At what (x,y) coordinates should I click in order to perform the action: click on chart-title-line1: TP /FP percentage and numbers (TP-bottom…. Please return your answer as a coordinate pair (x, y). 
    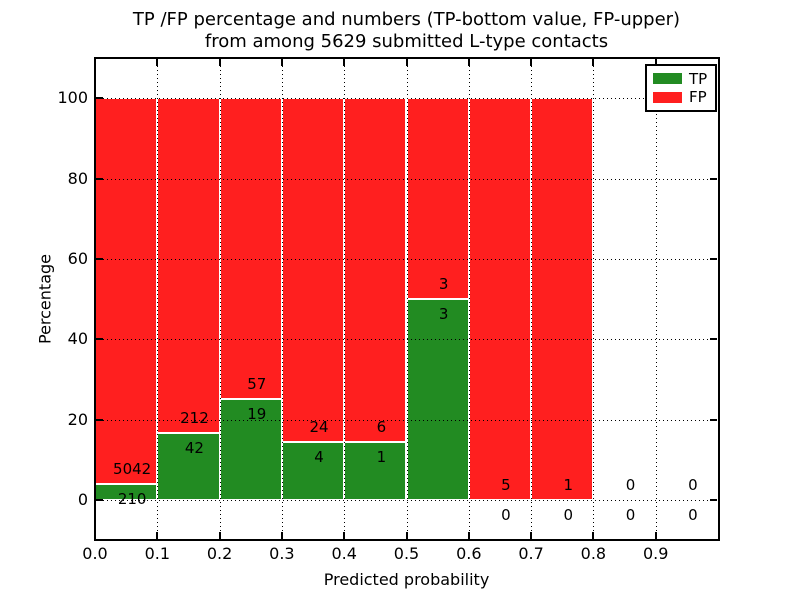
    Looking at the image, I should click on (406, 19).